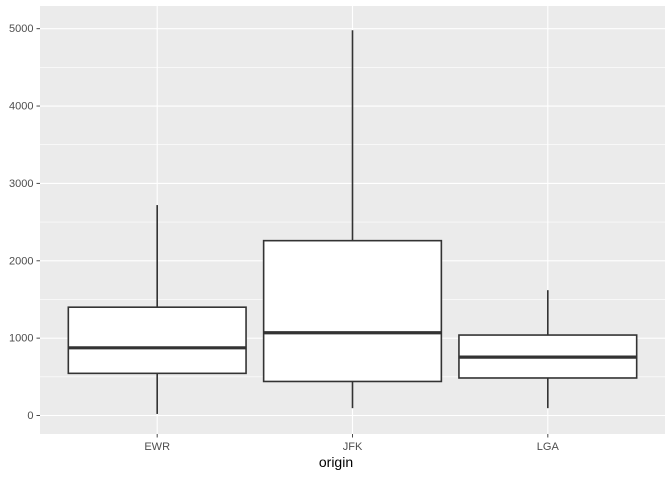 The height and width of the screenshot is (480, 672). What do you see at coordinates (157, 447) in the screenshot?
I see `x-tick-label-EWR: EWR` at bounding box center [157, 447].